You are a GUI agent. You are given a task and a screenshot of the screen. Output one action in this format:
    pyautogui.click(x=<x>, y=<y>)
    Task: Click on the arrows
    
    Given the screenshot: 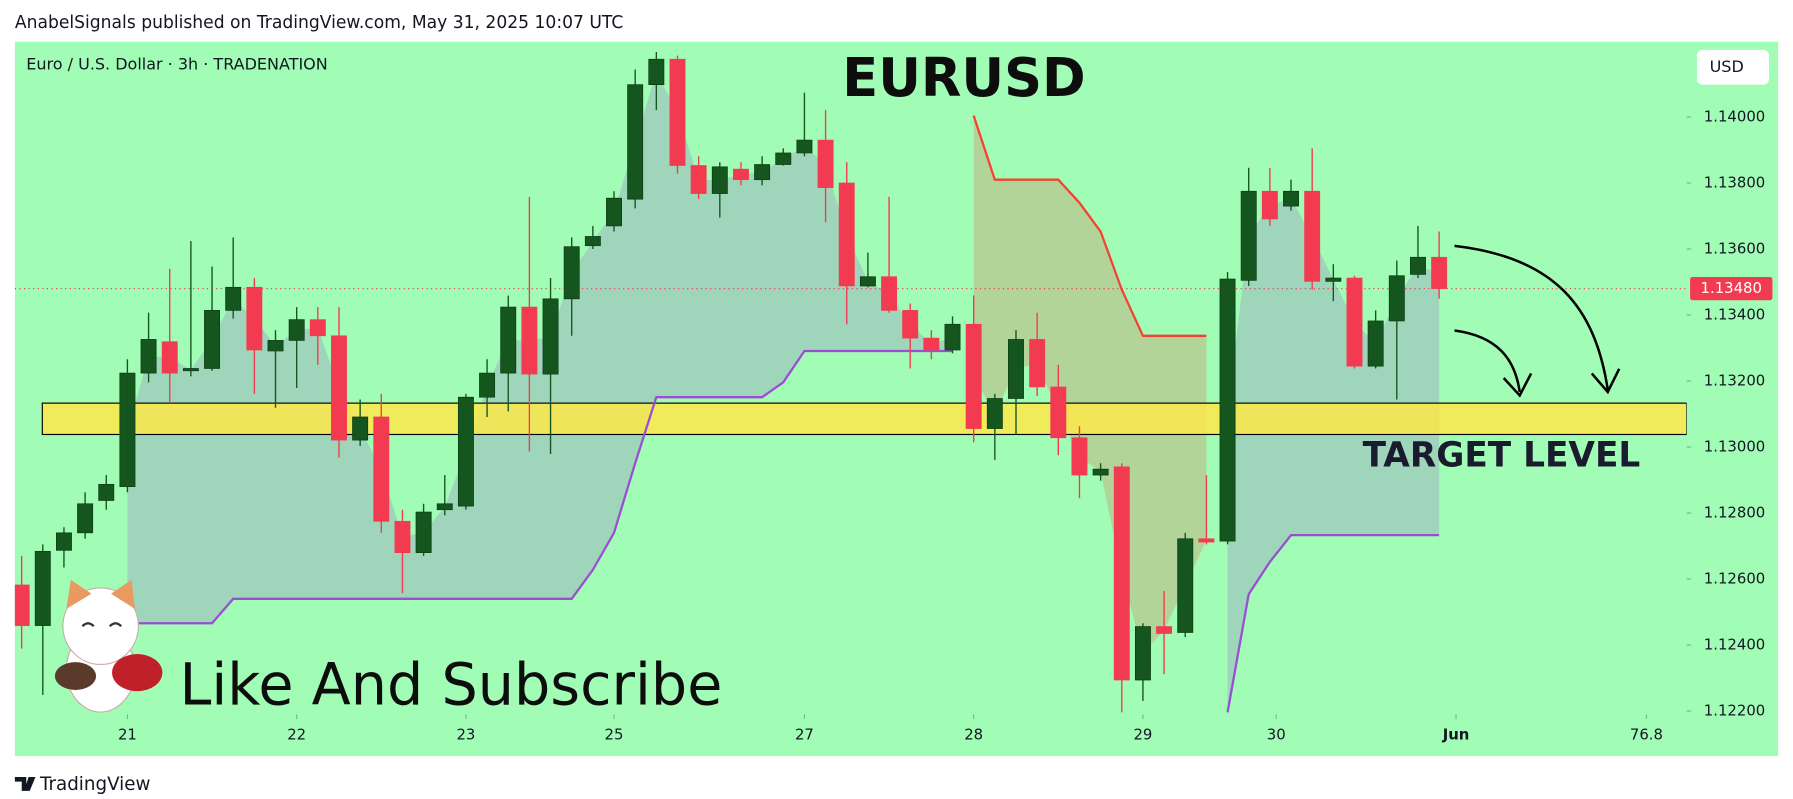 What is the action you would take?
    pyautogui.click(x=1537, y=321)
    